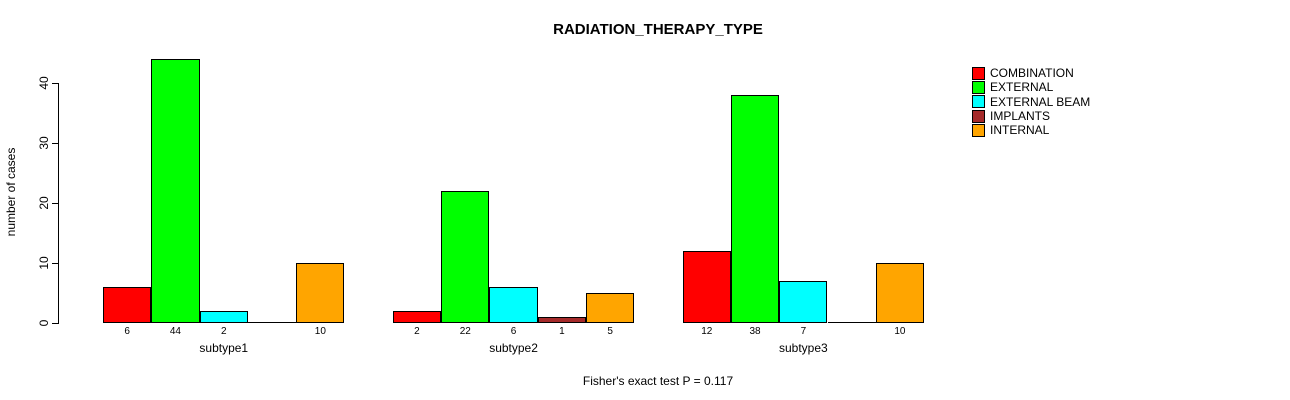 The image size is (1290, 400). I want to click on bar-value-label: 38, so click(755, 331).